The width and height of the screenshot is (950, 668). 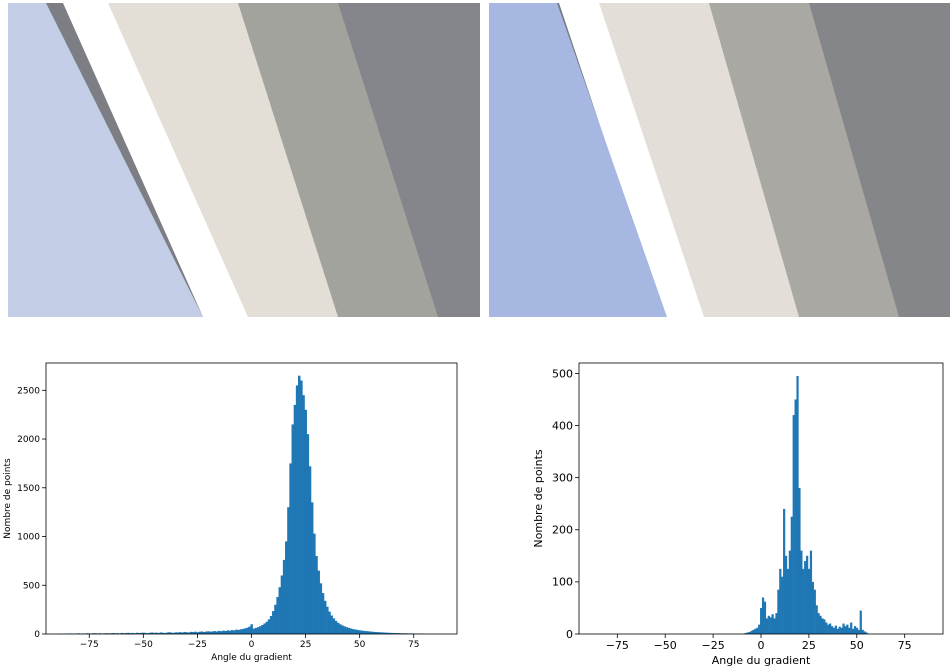 I want to click on y-tick-label: 2500, so click(x=28, y=391).